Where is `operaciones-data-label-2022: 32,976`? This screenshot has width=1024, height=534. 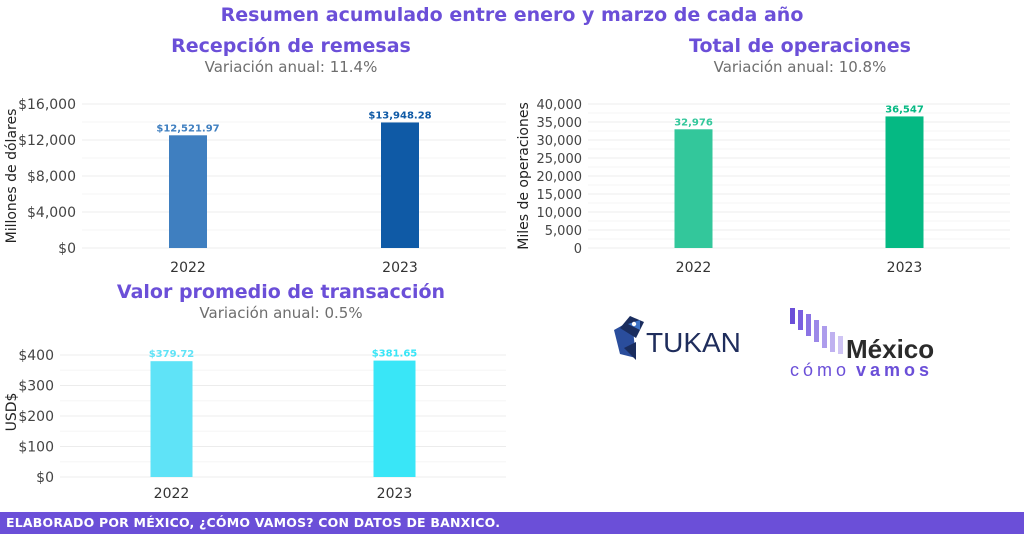
operaciones-data-label-2022: 32,976 is located at coordinates (693, 122).